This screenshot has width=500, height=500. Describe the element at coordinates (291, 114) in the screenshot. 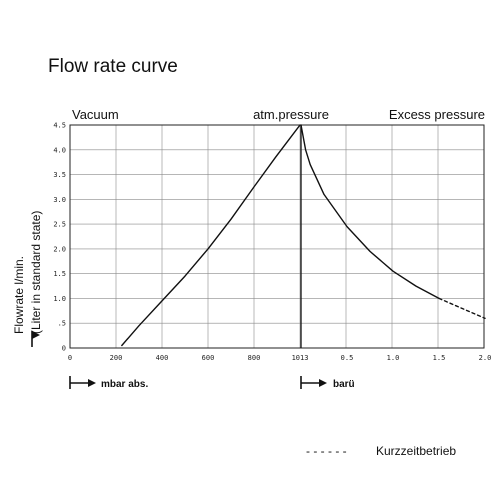

I see `region-label-atm-pressure: atm.pressure` at that location.